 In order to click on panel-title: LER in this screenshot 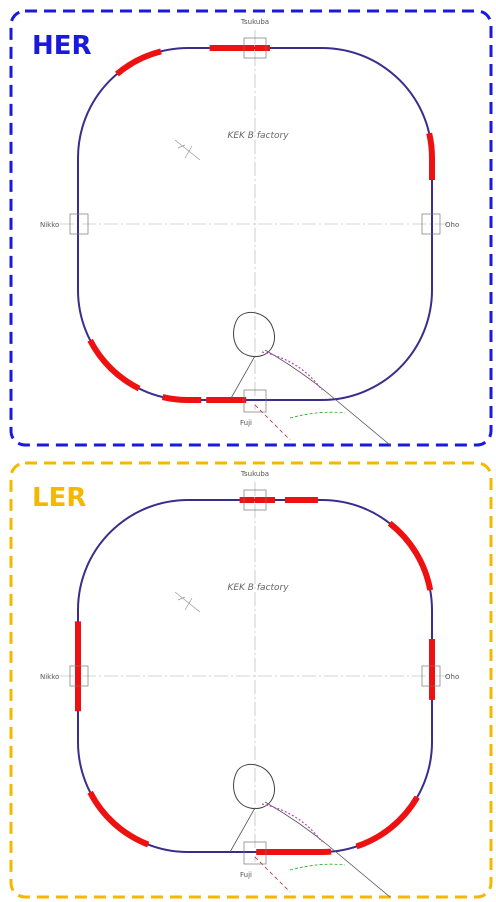, I will do `click(59, 498)`.